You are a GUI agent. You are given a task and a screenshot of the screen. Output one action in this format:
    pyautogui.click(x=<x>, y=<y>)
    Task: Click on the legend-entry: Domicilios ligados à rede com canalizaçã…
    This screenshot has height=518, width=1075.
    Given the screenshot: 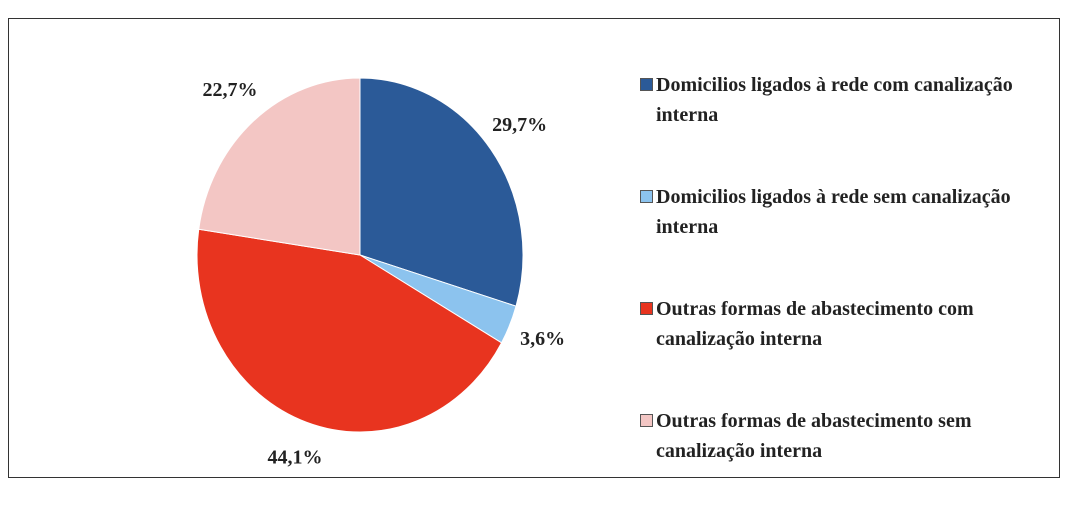 What is the action you would take?
    pyautogui.click(x=847, y=126)
    